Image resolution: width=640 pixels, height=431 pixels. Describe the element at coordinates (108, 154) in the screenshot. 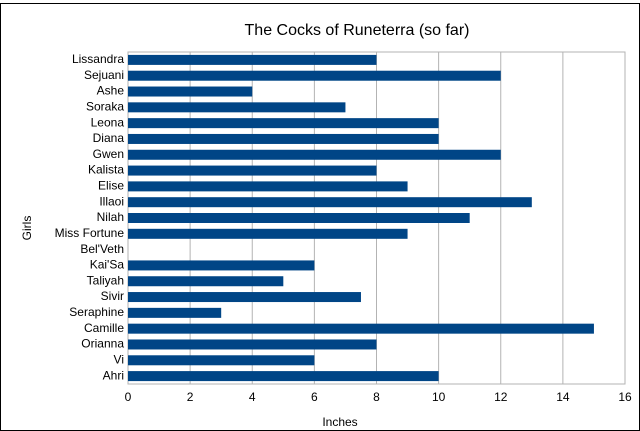

I see `y-tick-label: Gwen` at that location.